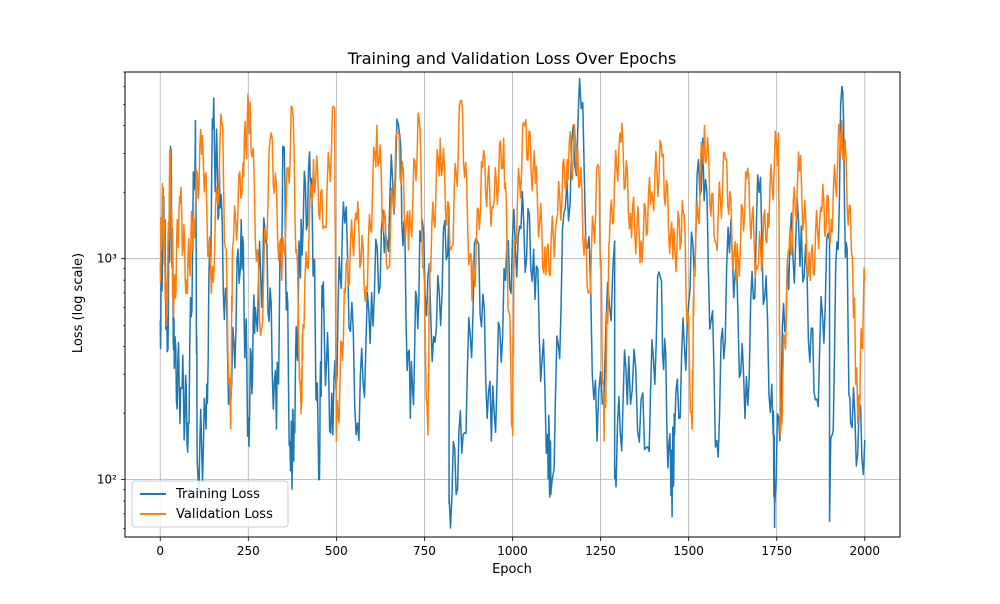 The height and width of the screenshot is (604, 1000). I want to click on x-tick-label: 1000, so click(512, 551).